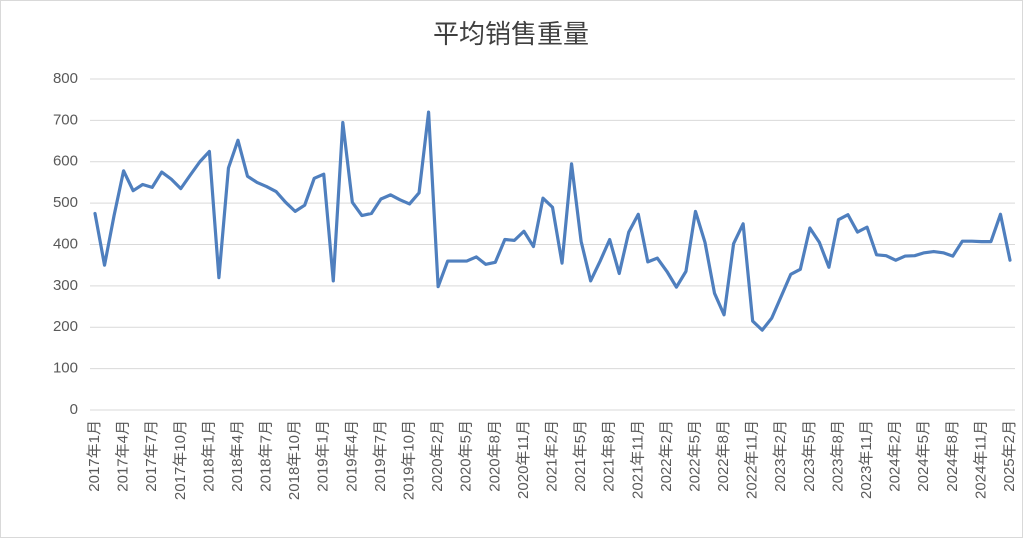 This screenshot has height=538, width=1023. Describe the element at coordinates (65, 243) in the screenshot. I see `y-tick-label: 400` at that location.